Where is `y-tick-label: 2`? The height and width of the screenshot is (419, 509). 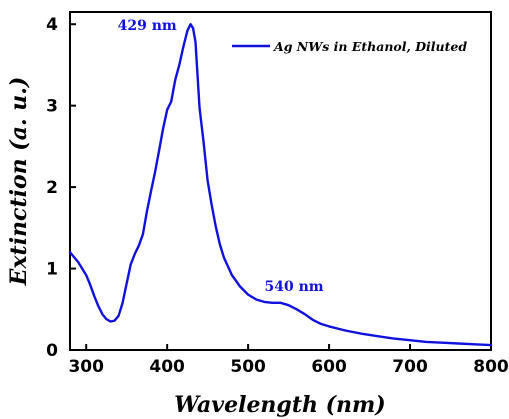 y-tick-label: 2 is located at coordinates (52, 188).